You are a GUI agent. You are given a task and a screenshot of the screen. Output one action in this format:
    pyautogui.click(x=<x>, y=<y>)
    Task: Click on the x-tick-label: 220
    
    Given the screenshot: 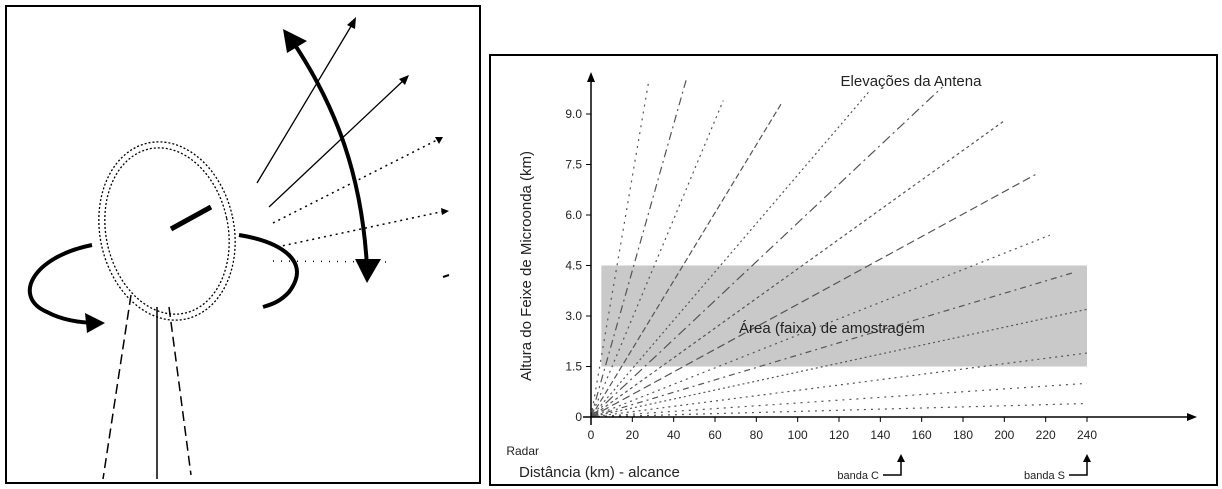 What is the action you would take?
    pyautogui.click(x=1046, y=435)
    